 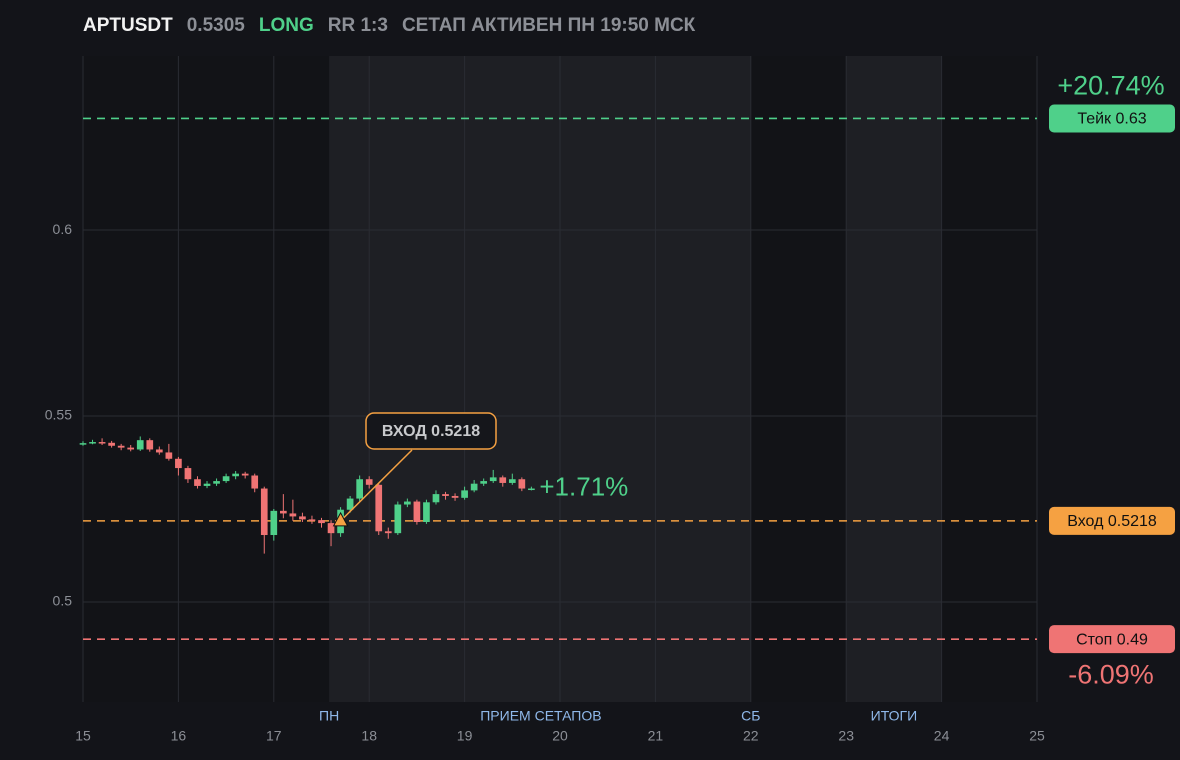 What do you see at coordinates (1110, 86) in the screenshot?
I see `level-change: +20.74%` at bounding box center [1110, 86].